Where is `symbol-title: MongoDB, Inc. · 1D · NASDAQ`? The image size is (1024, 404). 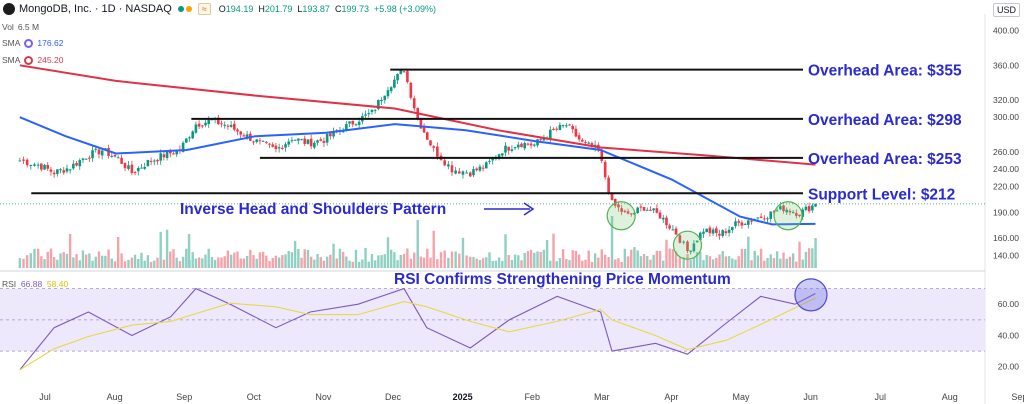
symbol-title: MongoDB, Inc. · 1D · NASDAQ is located at coordinates (95, 9).